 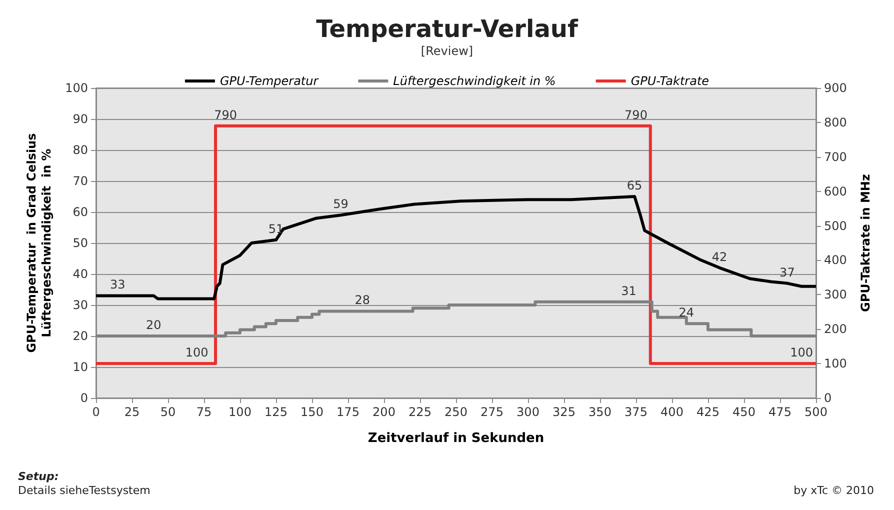 I want to click on y-axis-title: GPU-Temperatur in Grad Celsius Lüftergeschwindigkeit in %, so click(x=39, y=243).